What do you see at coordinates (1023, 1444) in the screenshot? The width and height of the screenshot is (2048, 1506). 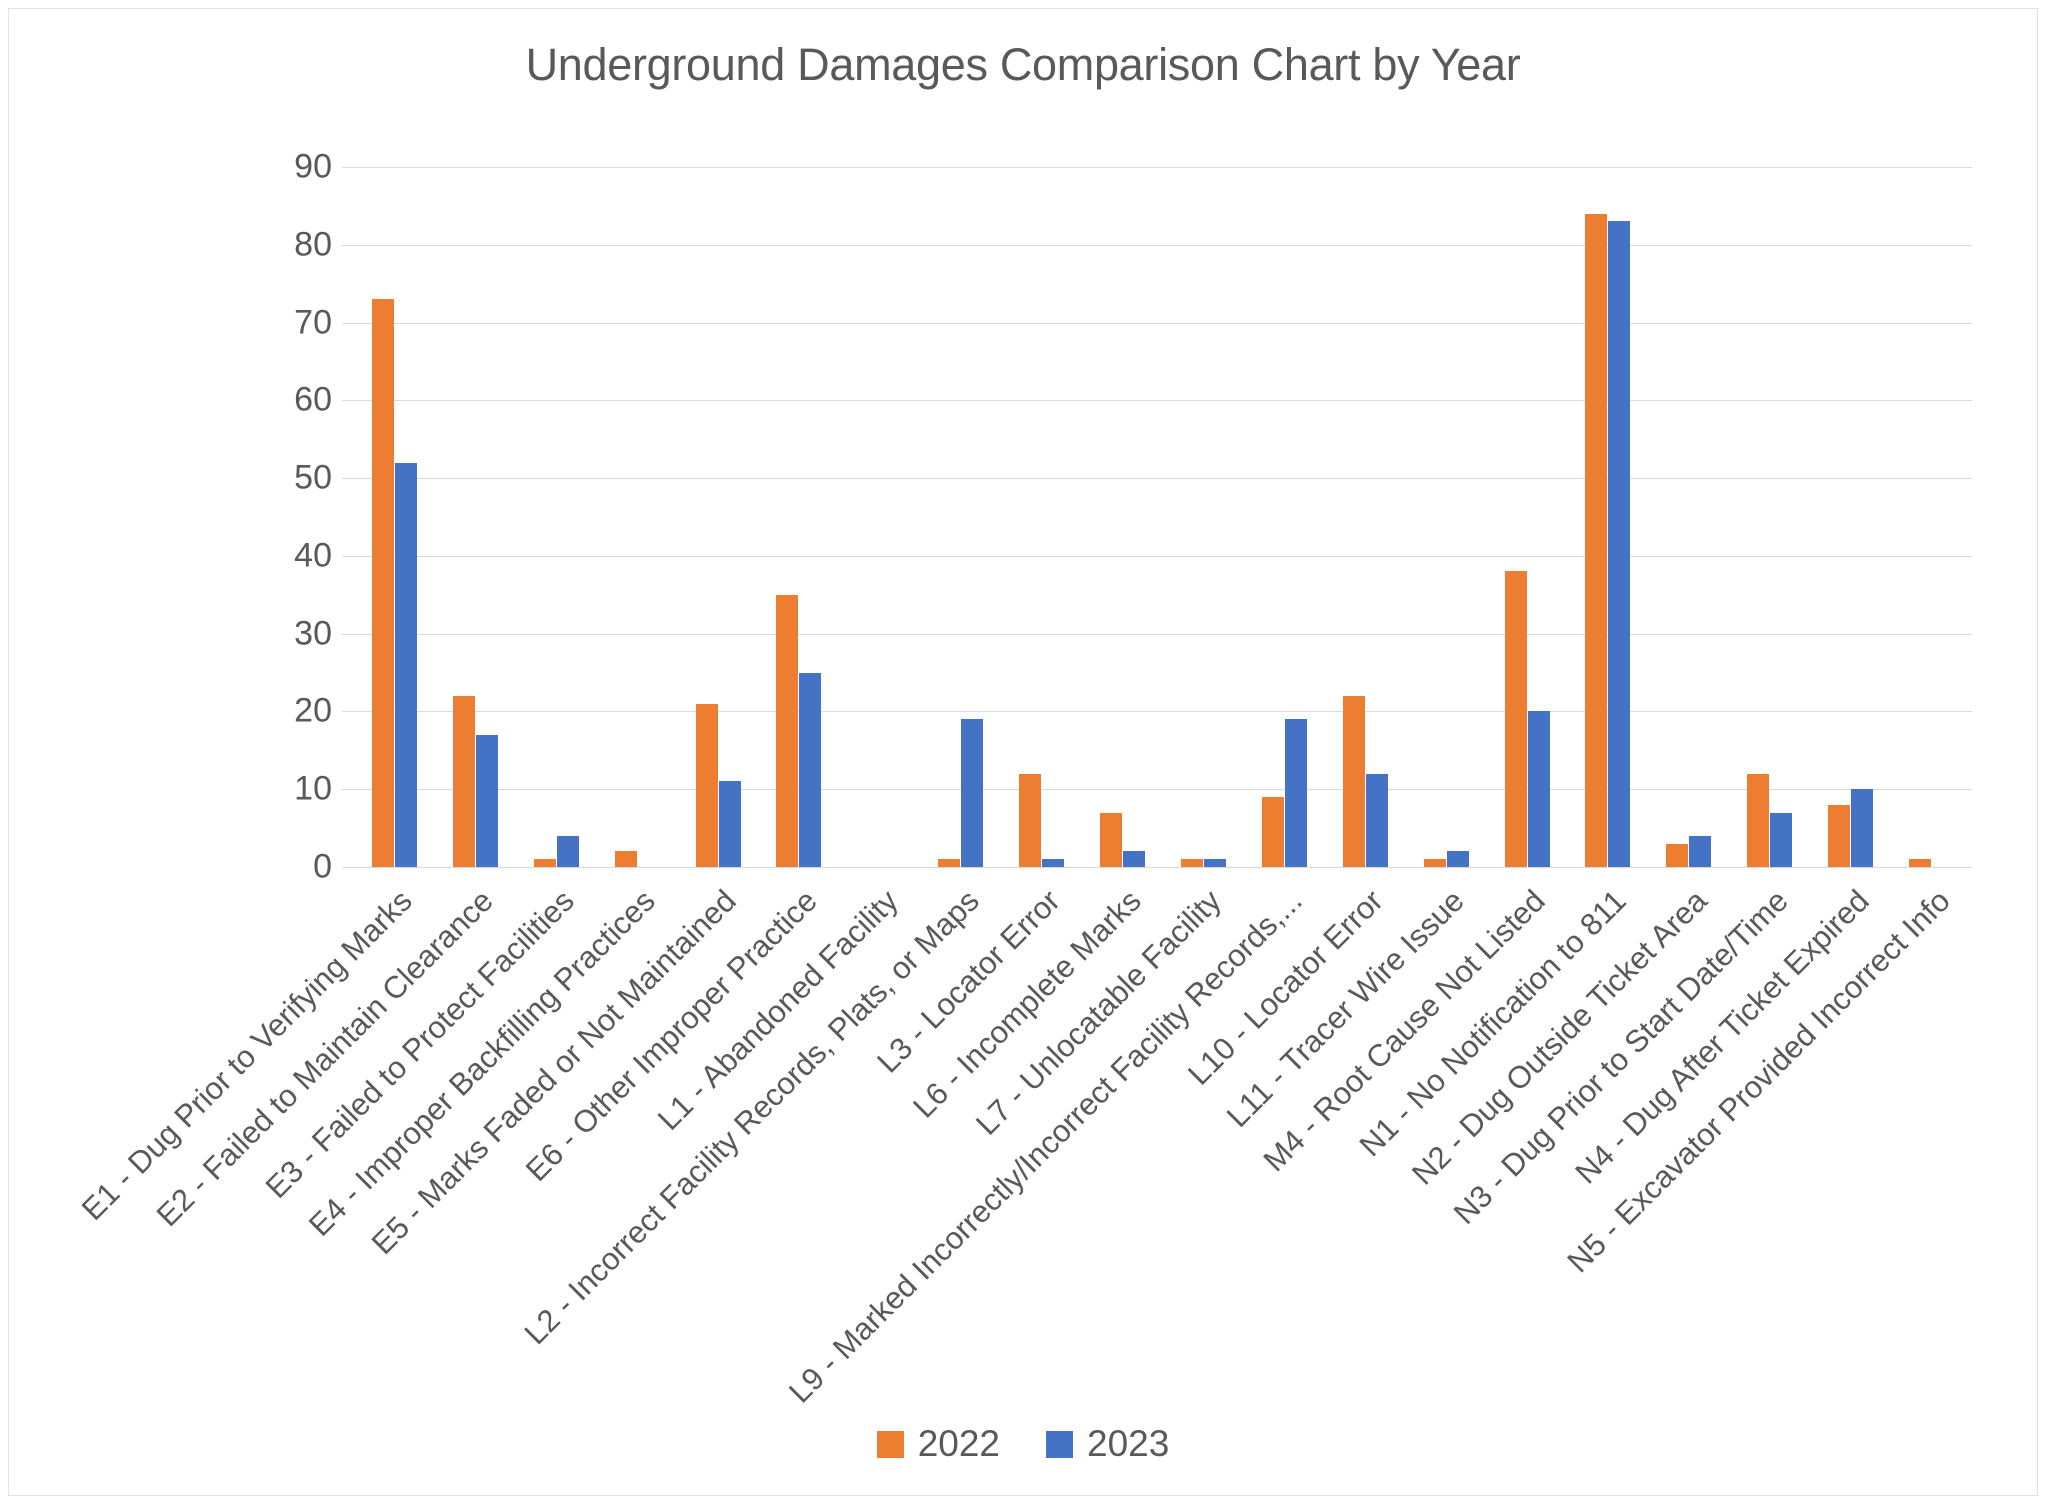 I see `chart-legend: 2022 2023` at bounding box center [1023, 1444].